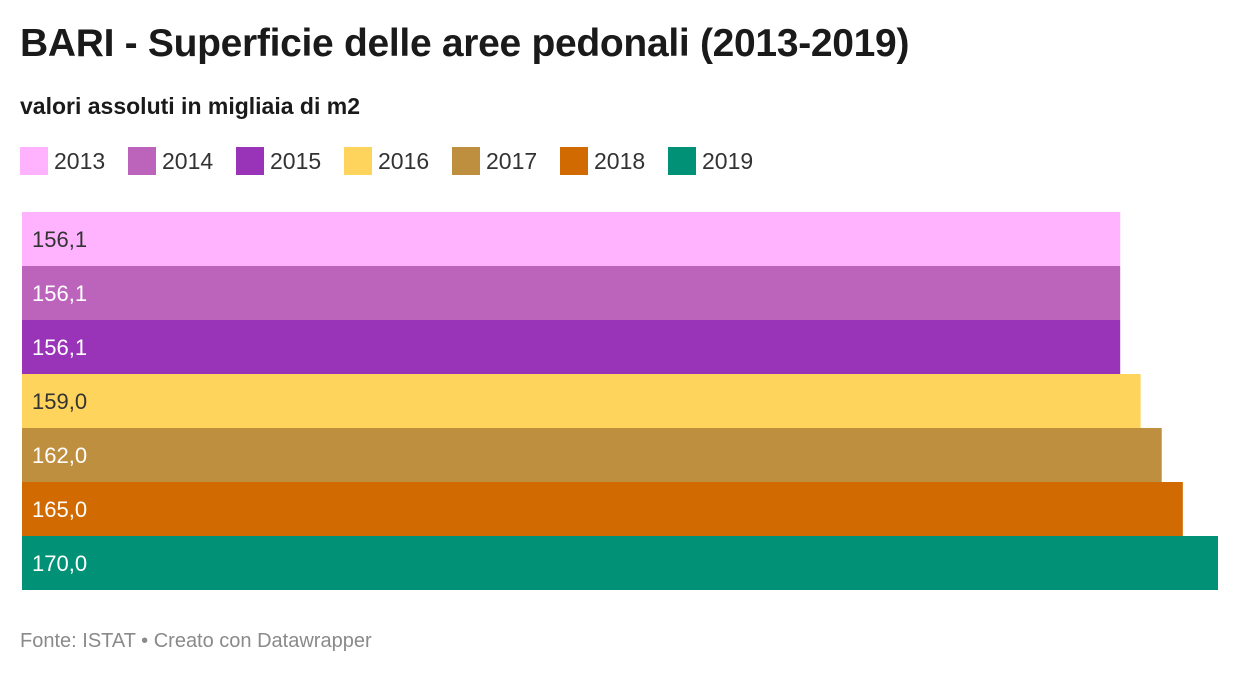 Image resolution: width=1240 pixels, height=676 pixels. I want to click on legend-label: 2016, so click(404, 161).